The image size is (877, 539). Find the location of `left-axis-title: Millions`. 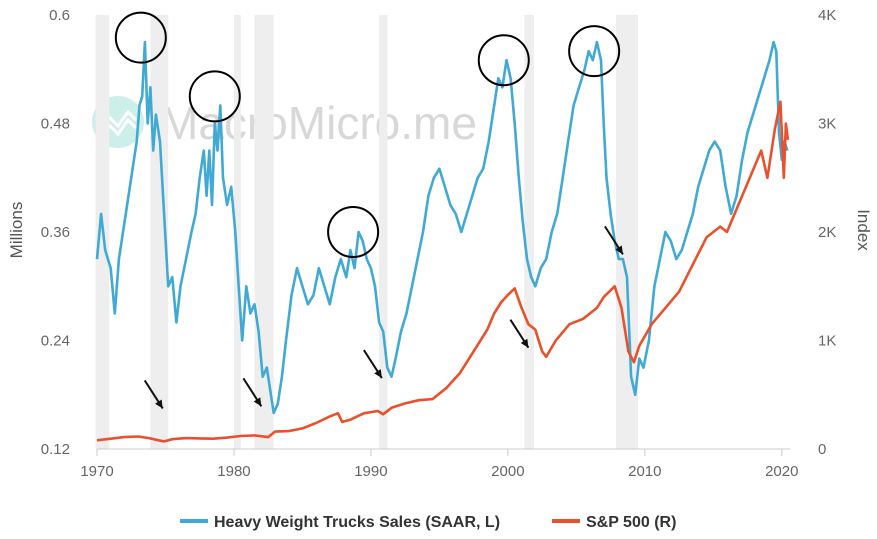

left-axis-title: Millions is located at coordinates (16, 230).